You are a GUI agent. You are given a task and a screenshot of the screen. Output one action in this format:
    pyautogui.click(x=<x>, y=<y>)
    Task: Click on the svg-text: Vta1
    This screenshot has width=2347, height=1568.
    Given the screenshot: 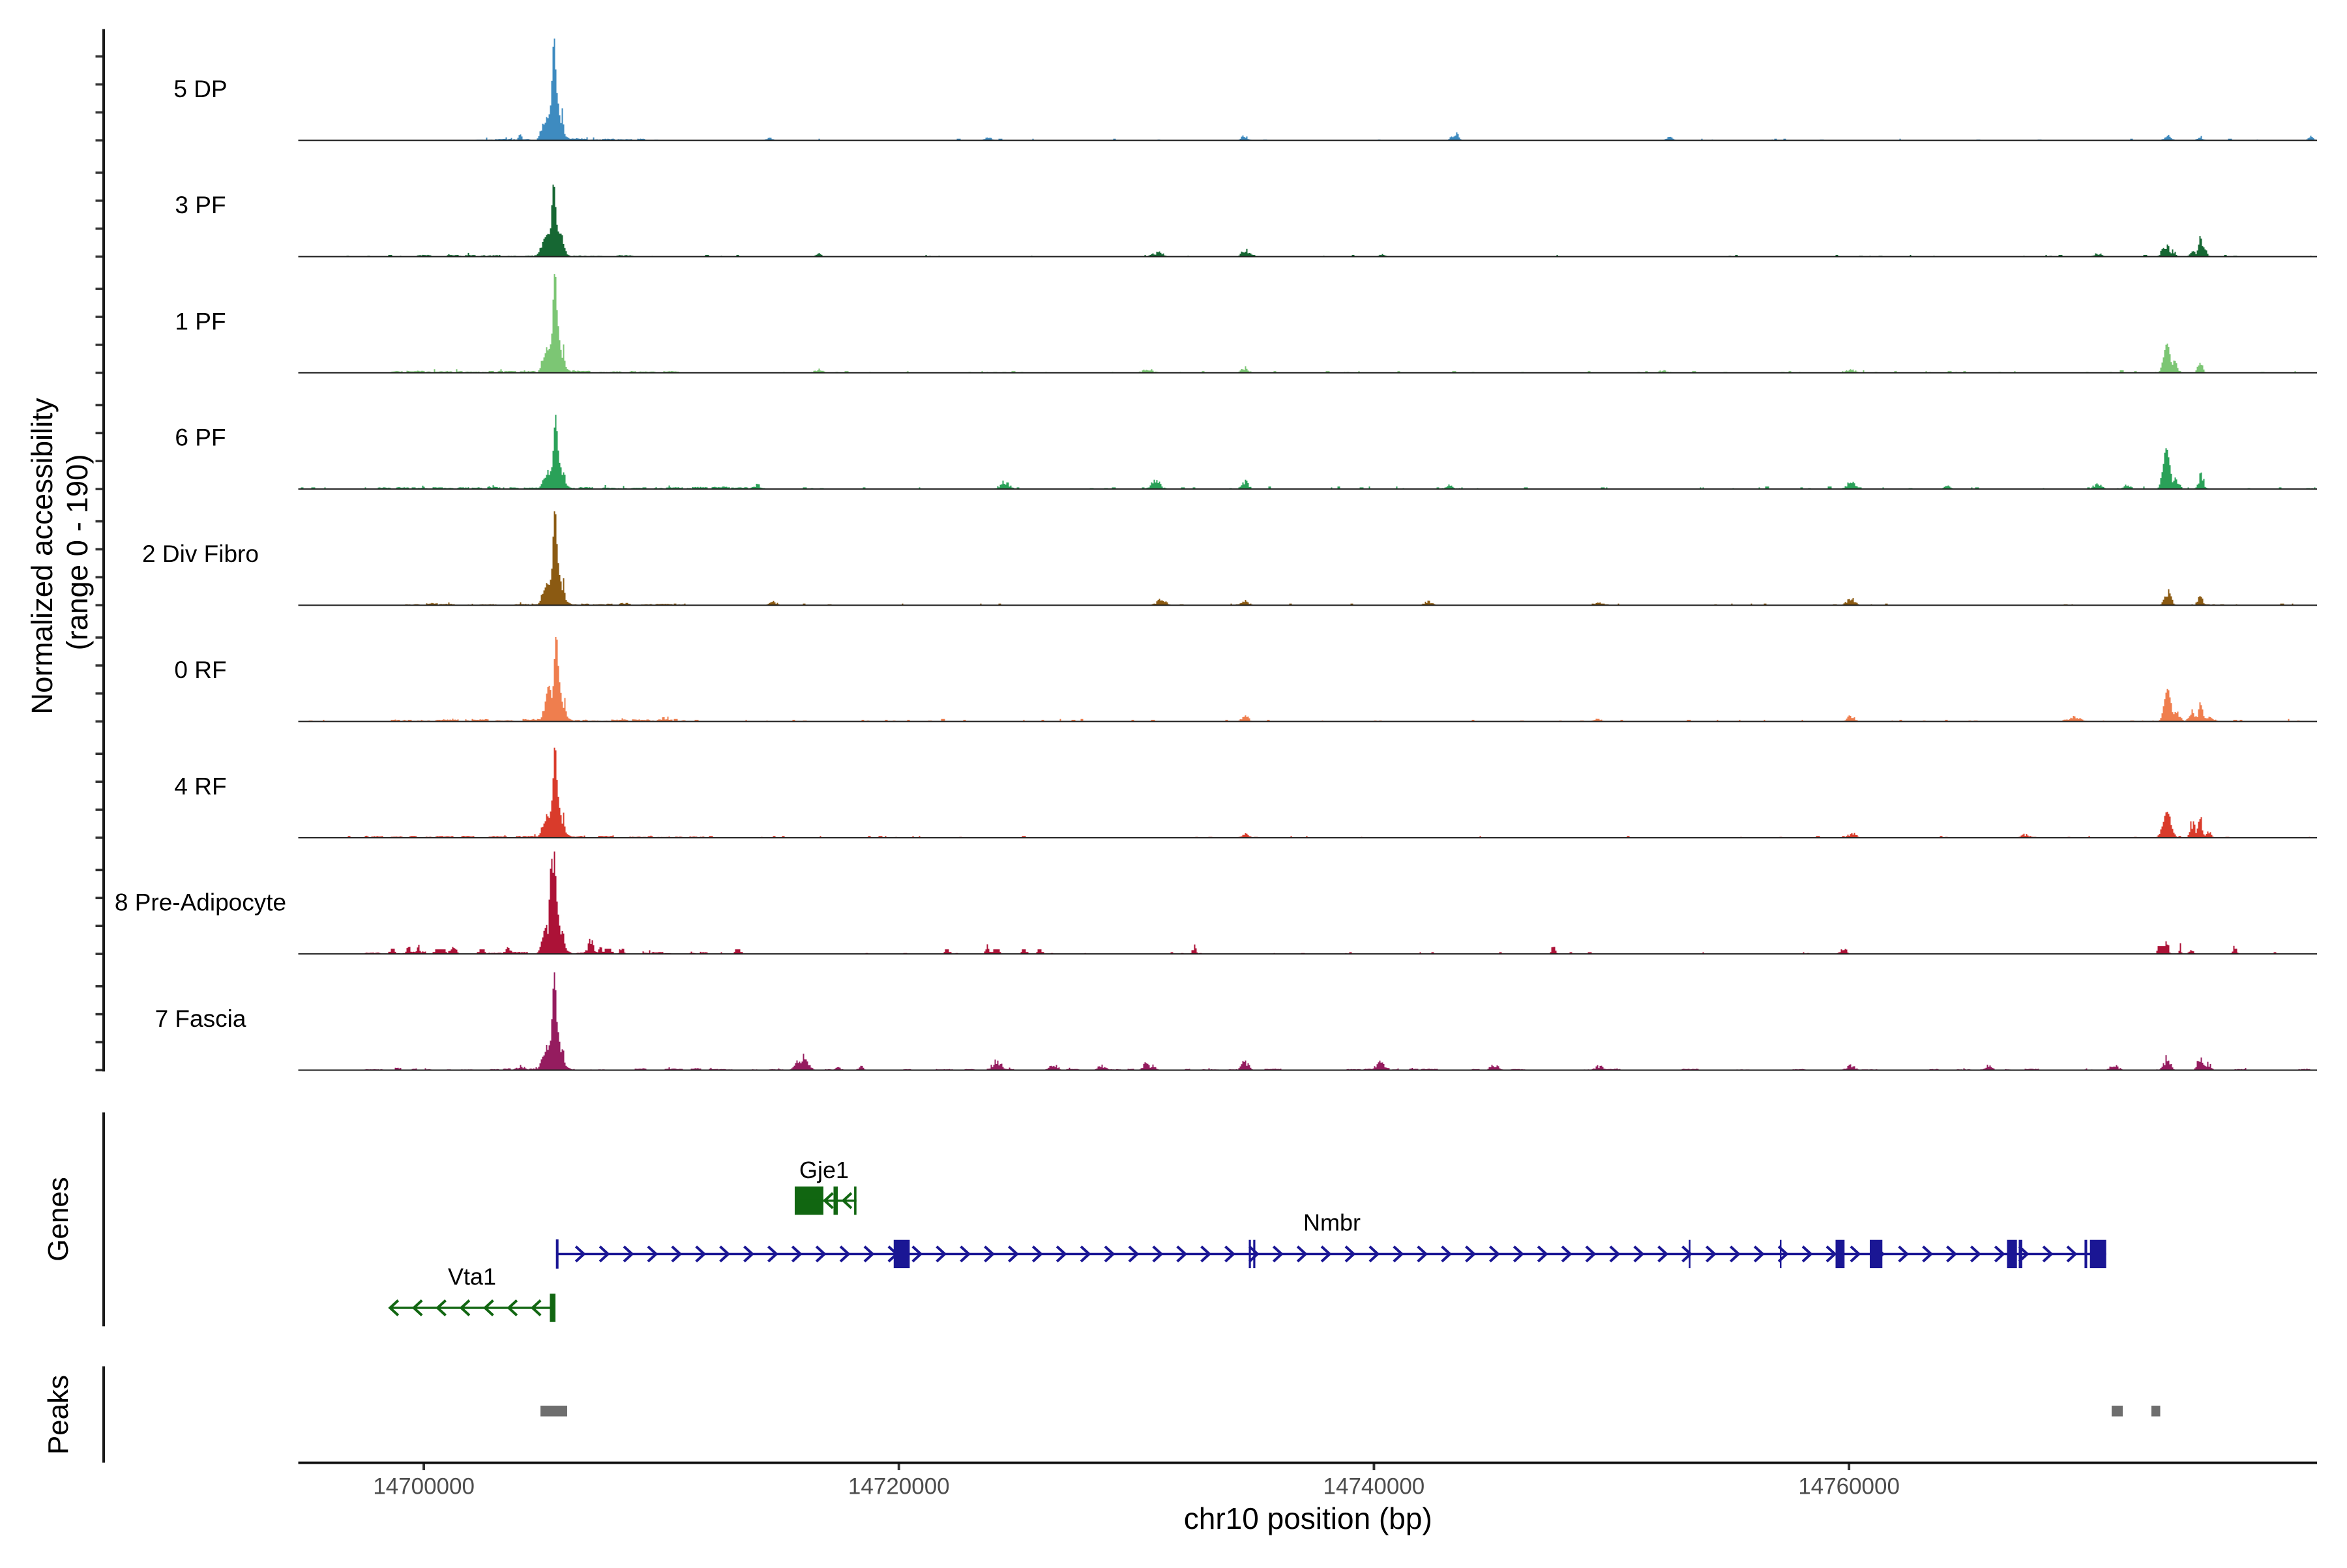 What is the action you would take?
    pyautogui.click(x=472, y=1277)
    